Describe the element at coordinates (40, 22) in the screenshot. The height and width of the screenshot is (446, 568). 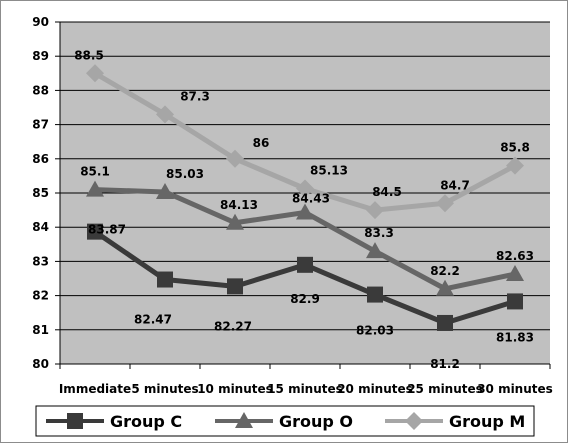
I see `y-tick-label: 90` at that location.